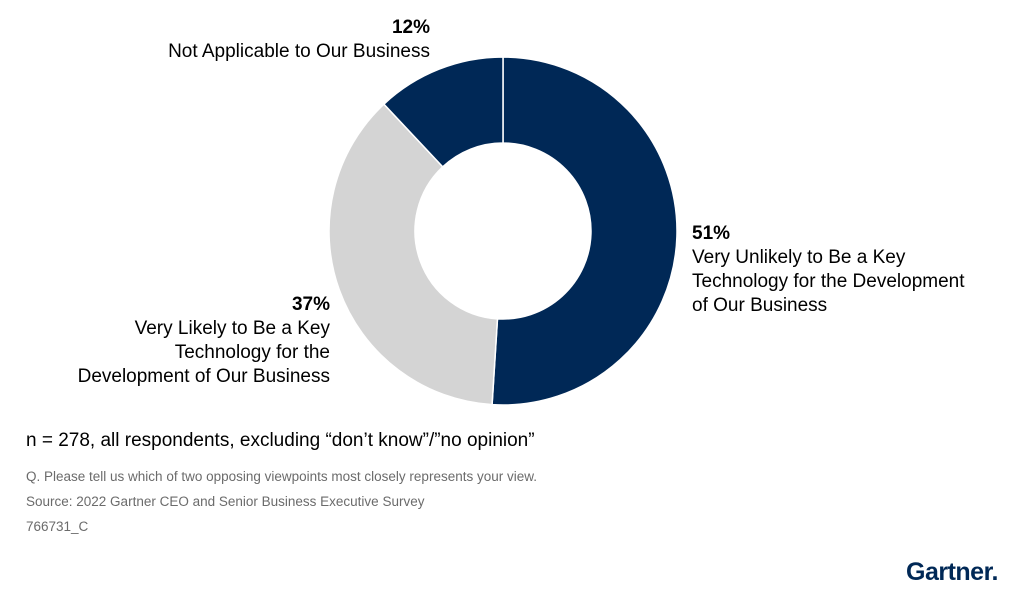  I want to click on slice-category-label: Very Unlikely to Be a Key, so click(799, 257).